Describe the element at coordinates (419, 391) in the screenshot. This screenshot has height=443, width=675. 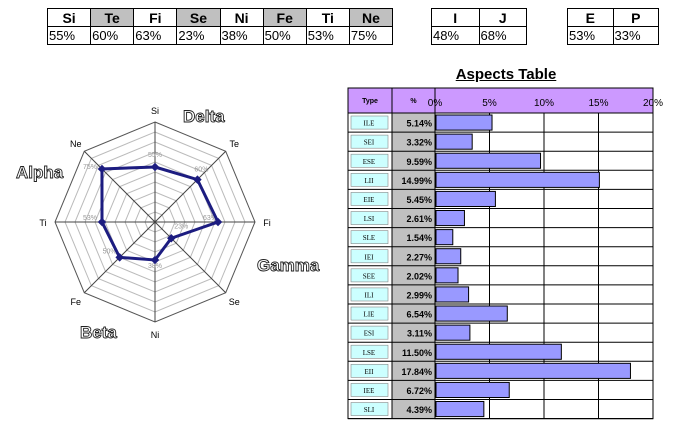
I see `aspects-pct-iee: 6.72%` at that location.